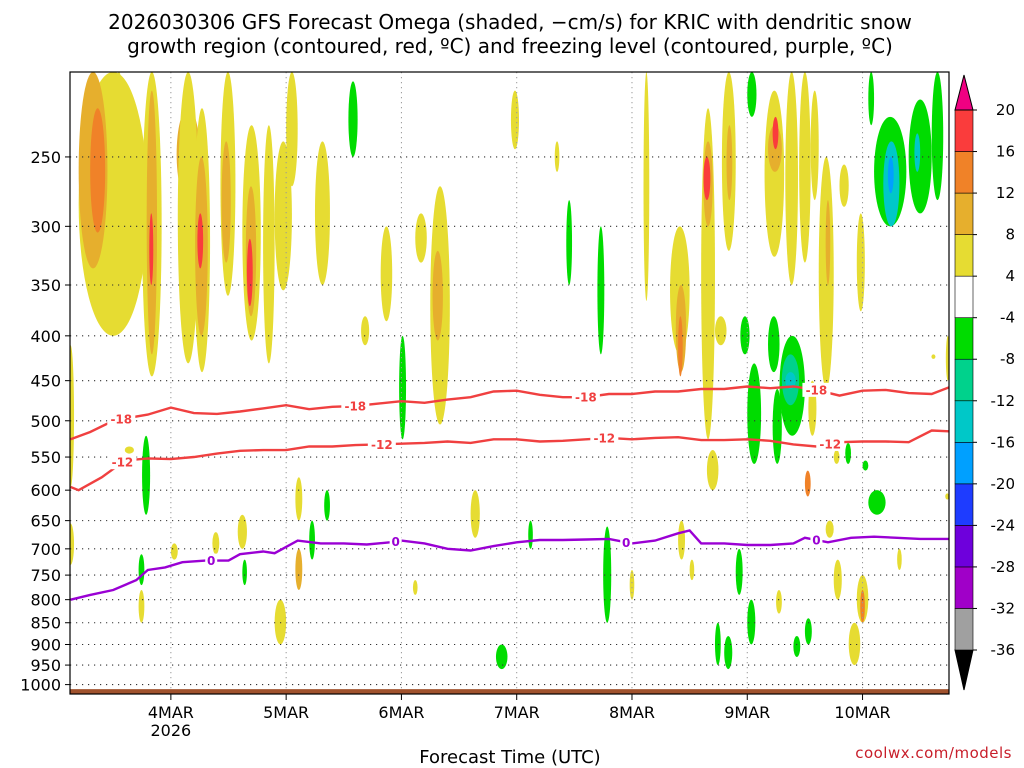 The width and height of the screenshot is (1024, 768). I want to click on y-tick-label: 450, so click(45, 381).